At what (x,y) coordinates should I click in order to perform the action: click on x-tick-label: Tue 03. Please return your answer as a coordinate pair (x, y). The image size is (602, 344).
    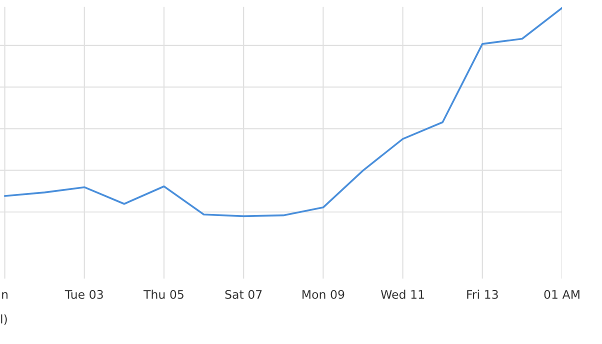
    Looking at the image, I should click on (83, 294).